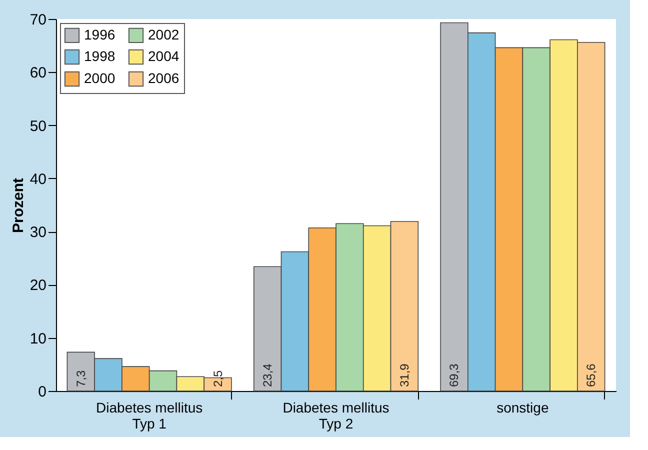  What do you see at coordinates (217, 378) in the screenshot?
I see `data-label: 2,5` at bounding box center [217, 378].